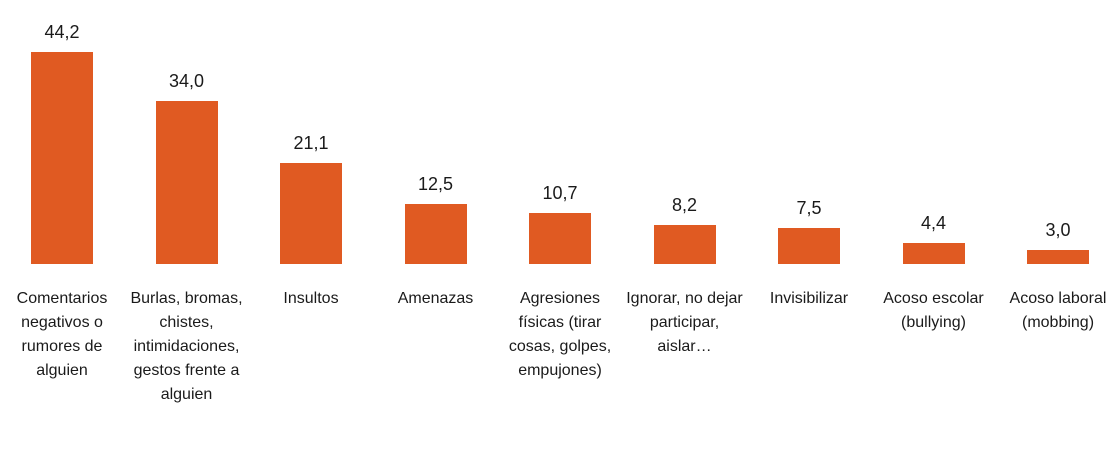  I want to click on value-label: 21,1, so click(311, 142).